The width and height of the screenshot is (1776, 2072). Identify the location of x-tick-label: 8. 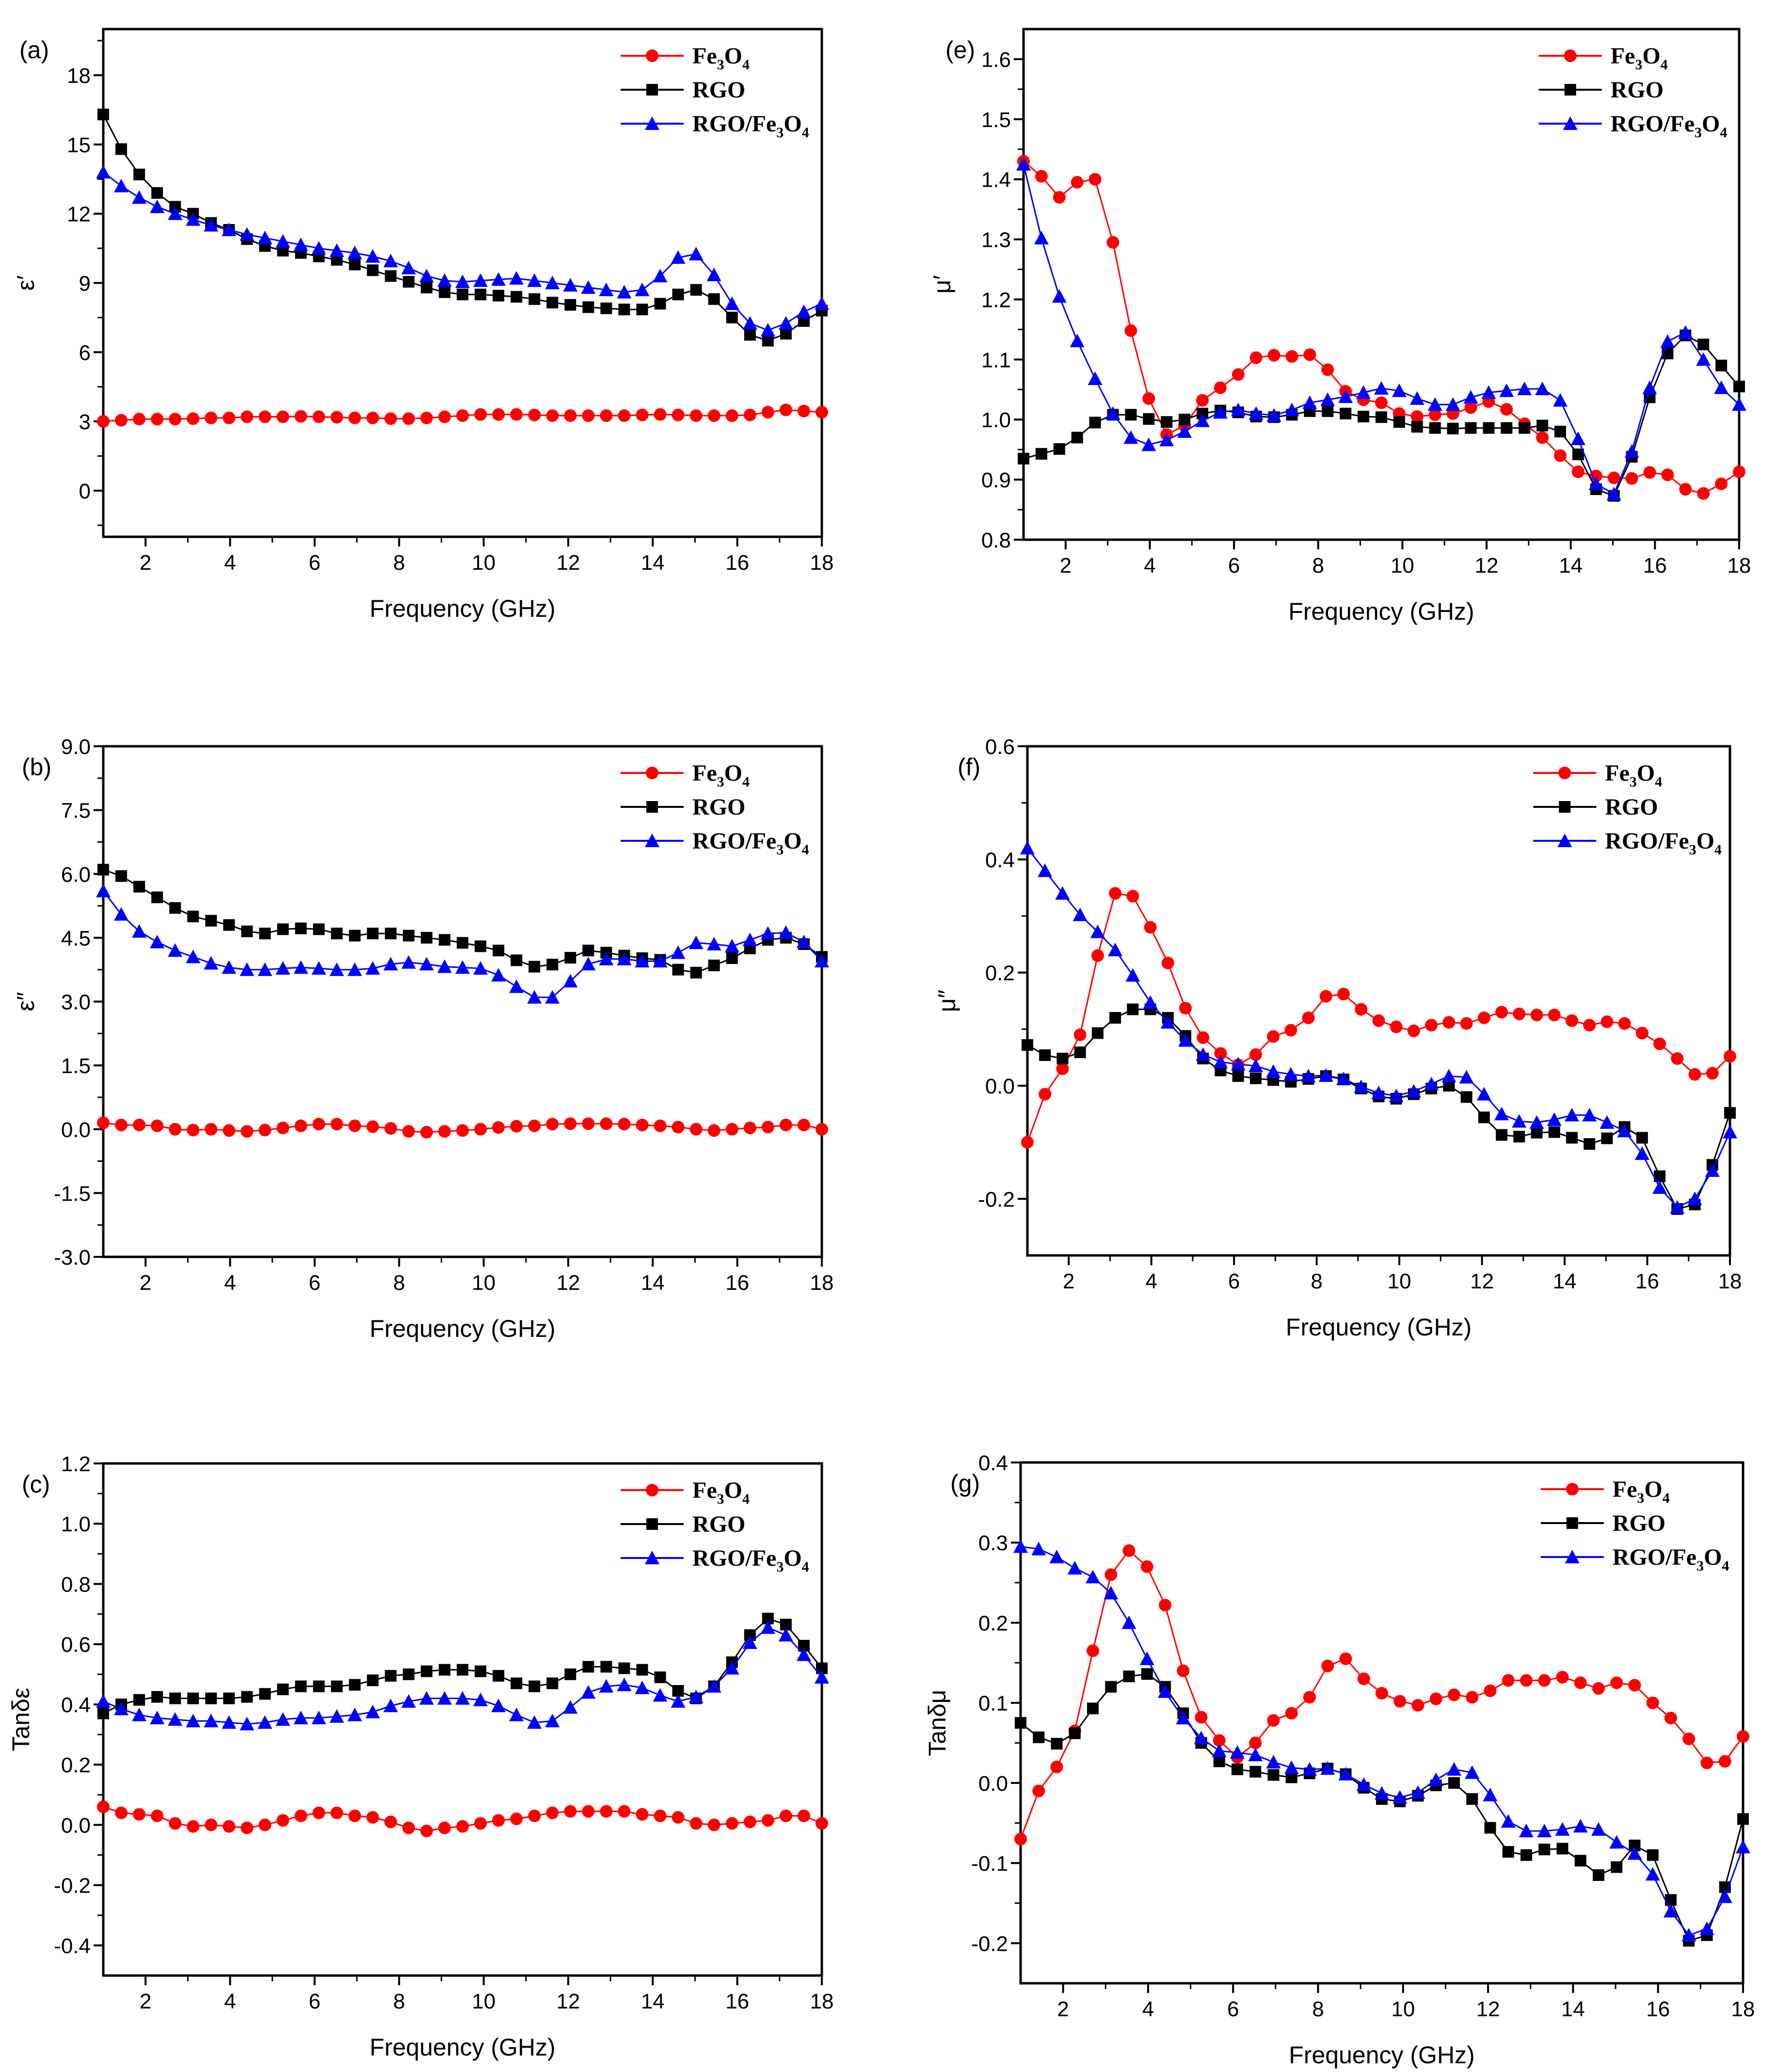
(1318, 2009).